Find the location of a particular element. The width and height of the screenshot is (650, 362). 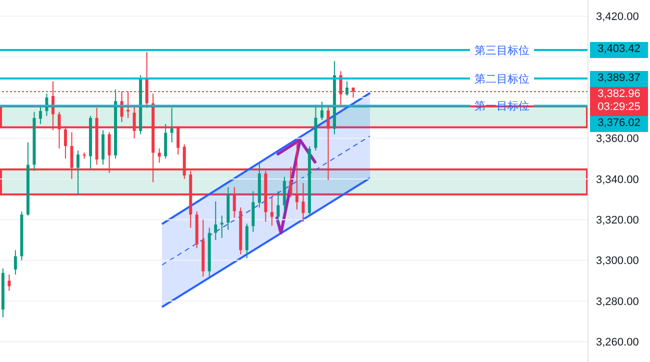

y-tick-label: 3,280.00 is located at coordinates (617, 302).